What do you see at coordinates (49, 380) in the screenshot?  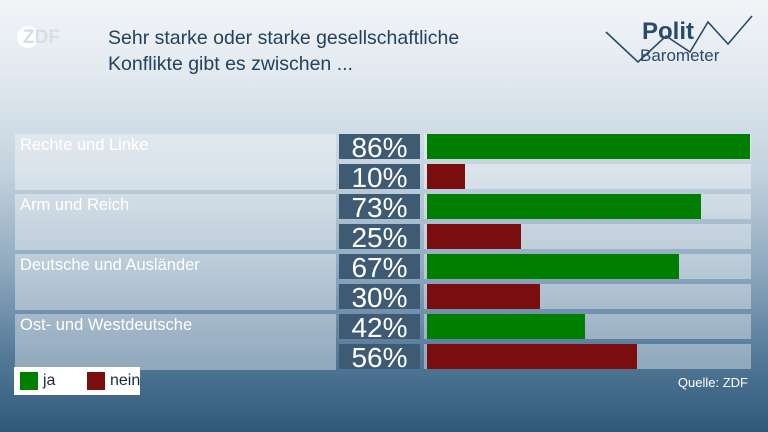 I see `legend-label-ja: ja` at bounding box center [49, 380].